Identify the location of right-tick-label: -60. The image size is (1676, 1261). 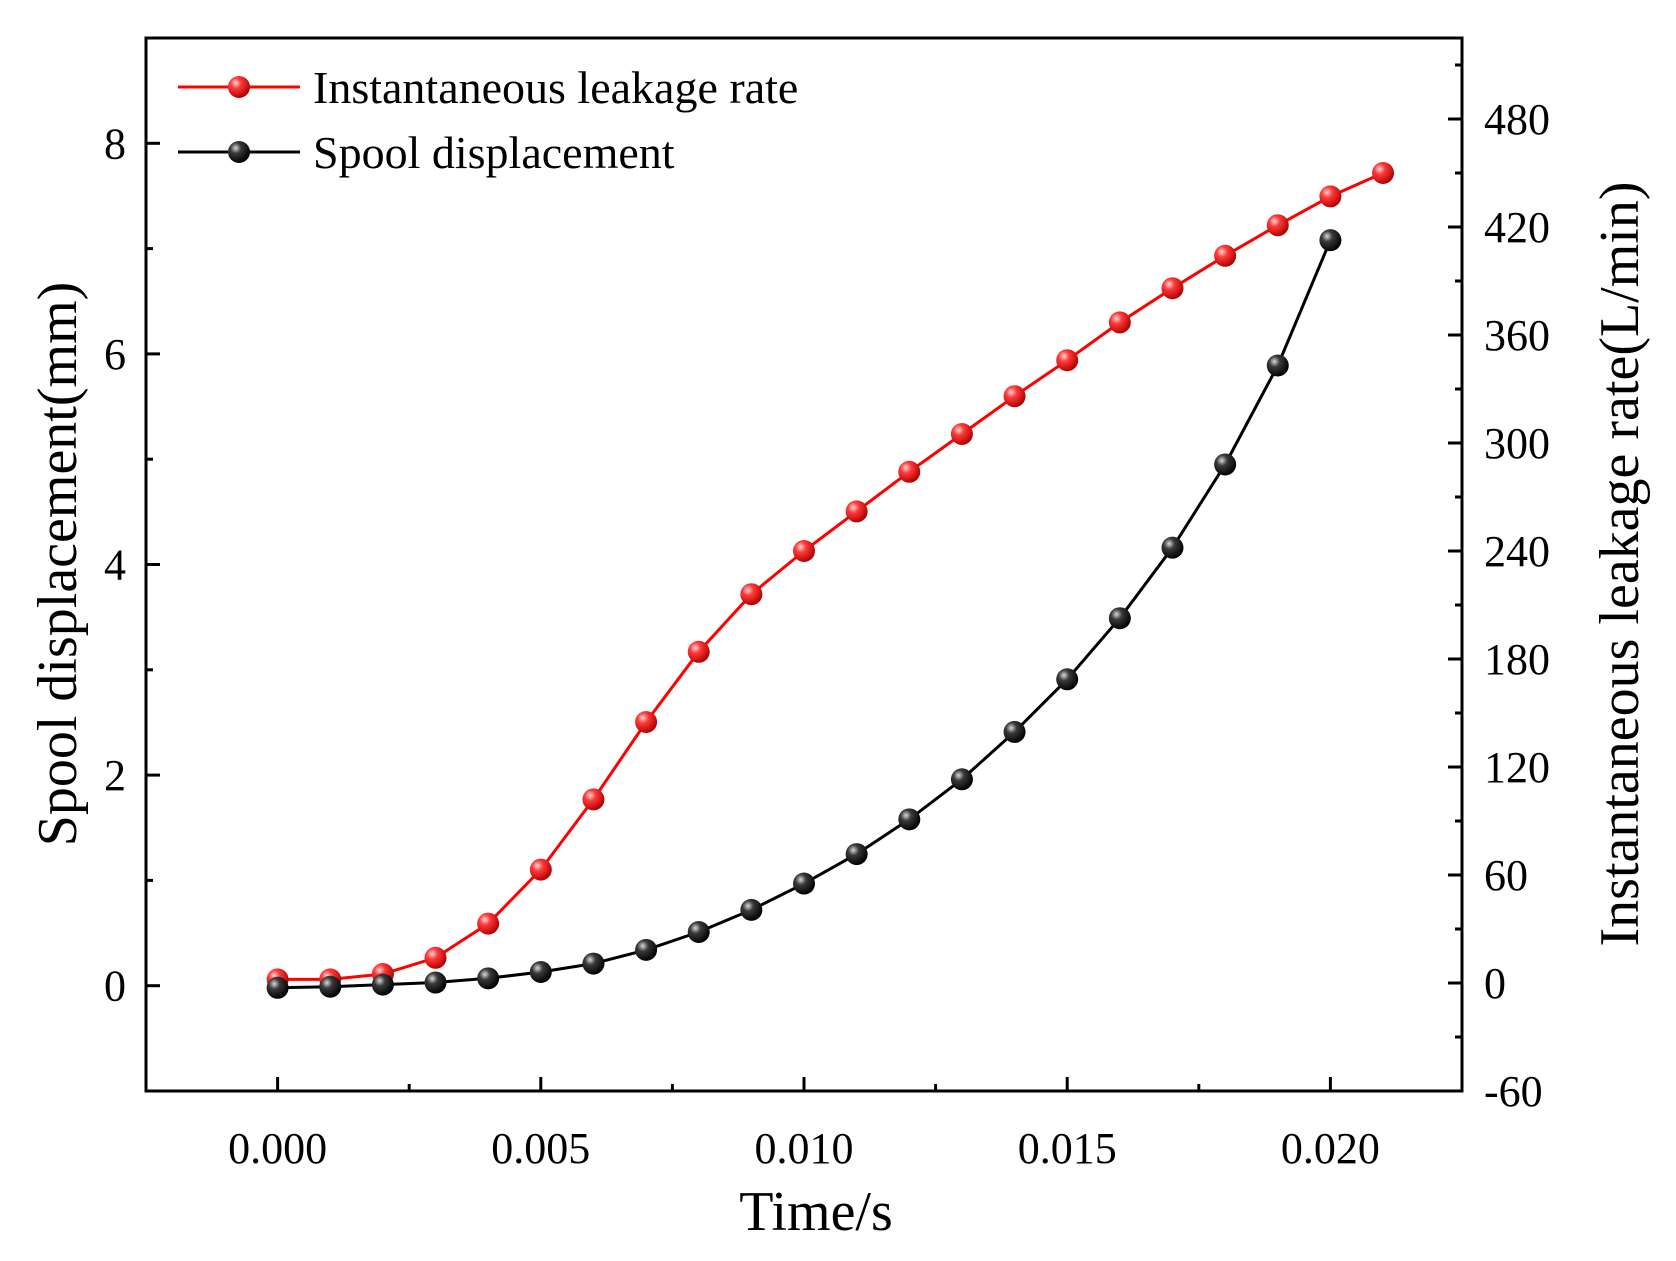
(1513, 1091).